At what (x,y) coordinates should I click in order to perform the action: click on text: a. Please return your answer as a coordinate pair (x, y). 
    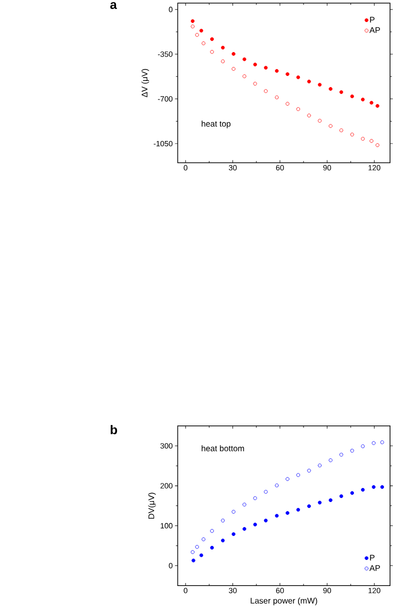
    Looking at the image, I should click on (113, 6).